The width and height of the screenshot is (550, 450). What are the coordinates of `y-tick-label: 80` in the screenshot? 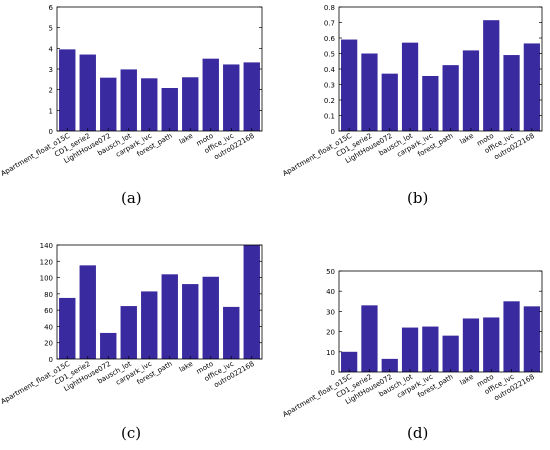 It's located at (48, 295).